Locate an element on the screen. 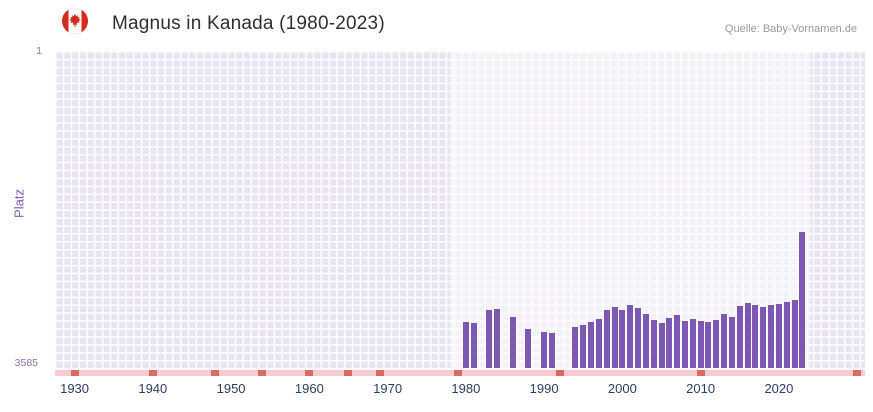 This screenshot has width=873, height=412. rank-bar-2012 is located at coordinates (716, 344).